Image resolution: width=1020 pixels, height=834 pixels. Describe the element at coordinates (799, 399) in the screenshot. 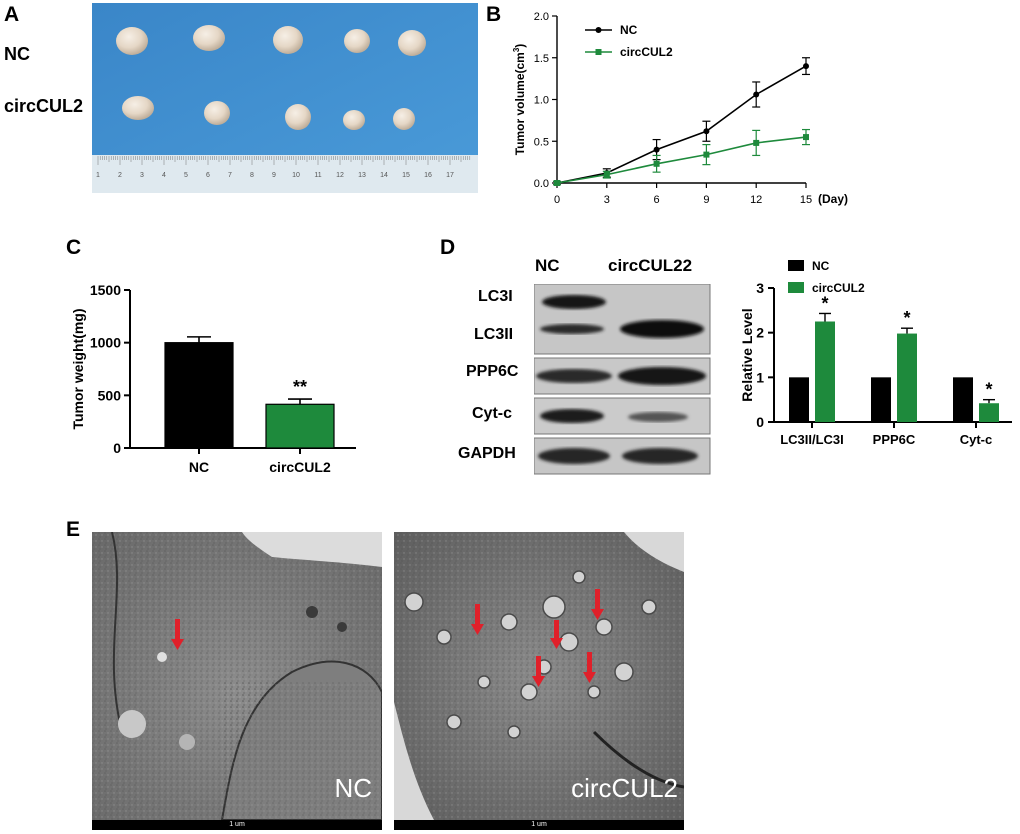

I see `bar-nc-lc3ii-lc3i` at that location.